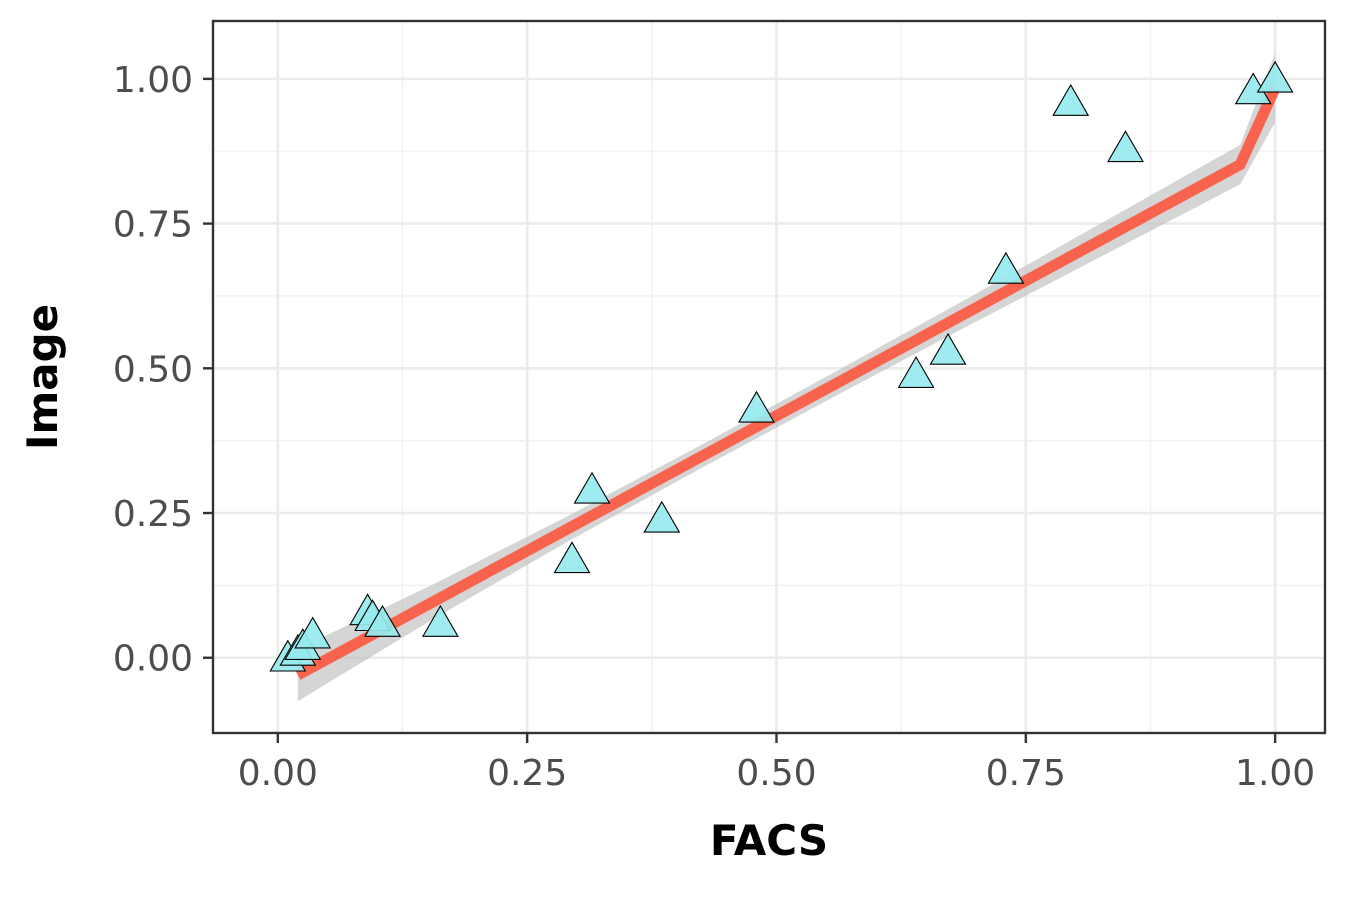 Image resolution: width=1350 pixels, height=900 pixels. Describe the element at coordinates (153, 369) in the screenshot. I see `y-tick-label: 0.50` at that location.